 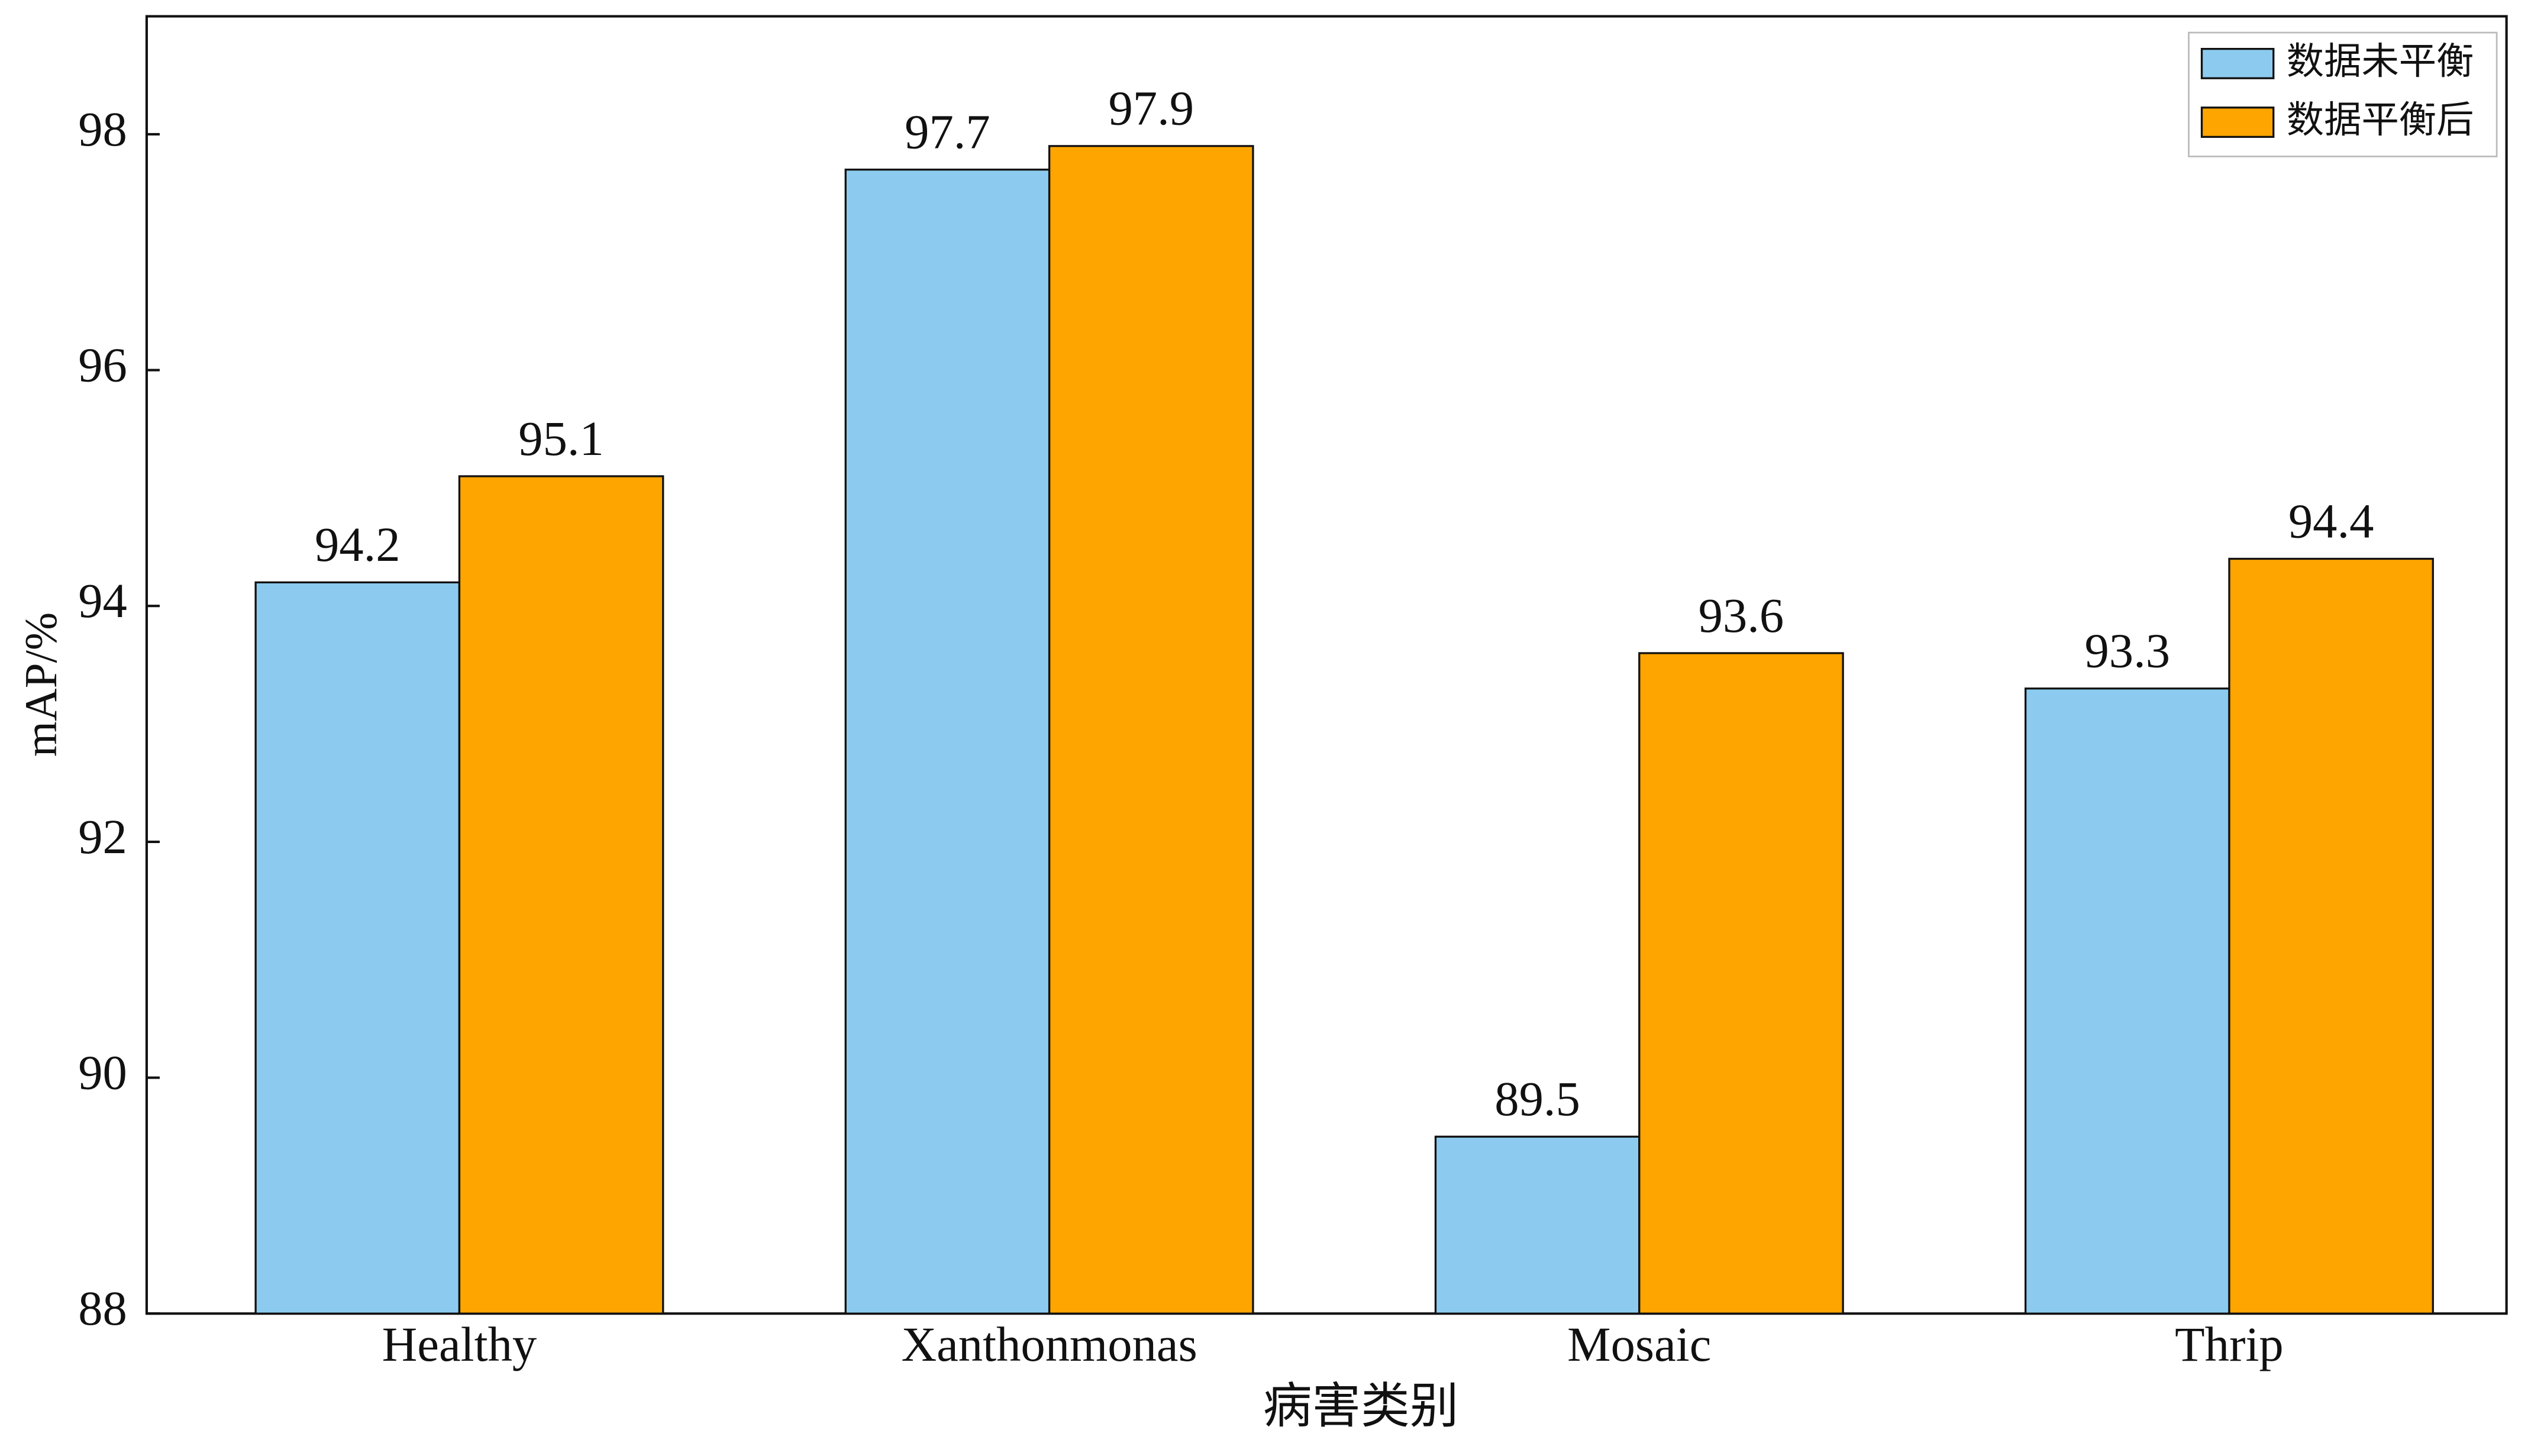 I want to click on value-label: 94.2, so click(x=358, y=544).